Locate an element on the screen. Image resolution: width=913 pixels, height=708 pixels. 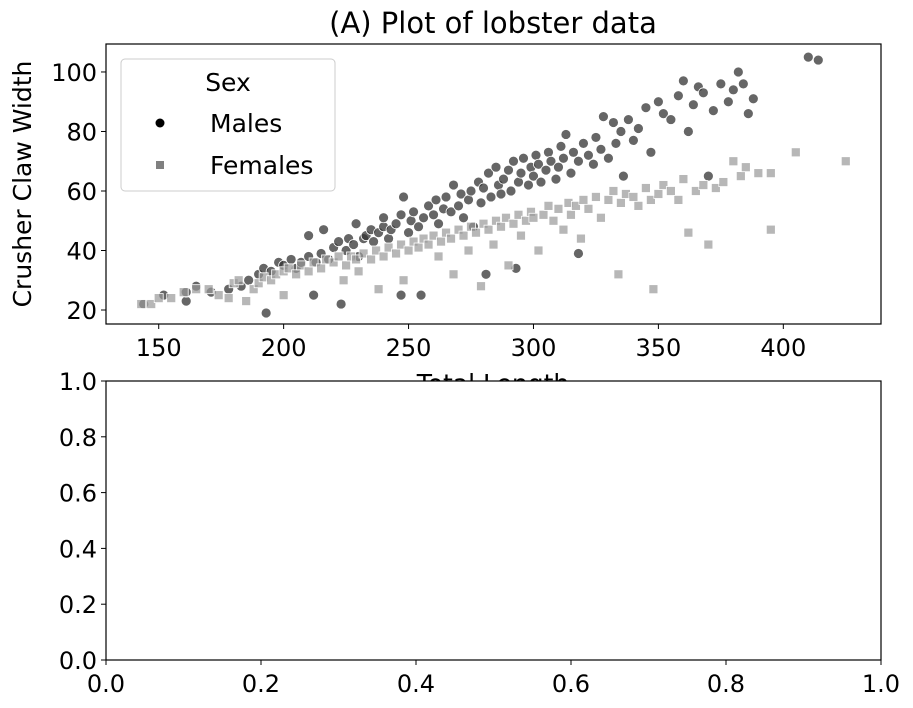
y-tick-label: 40 is located at coordinates (81, 252).